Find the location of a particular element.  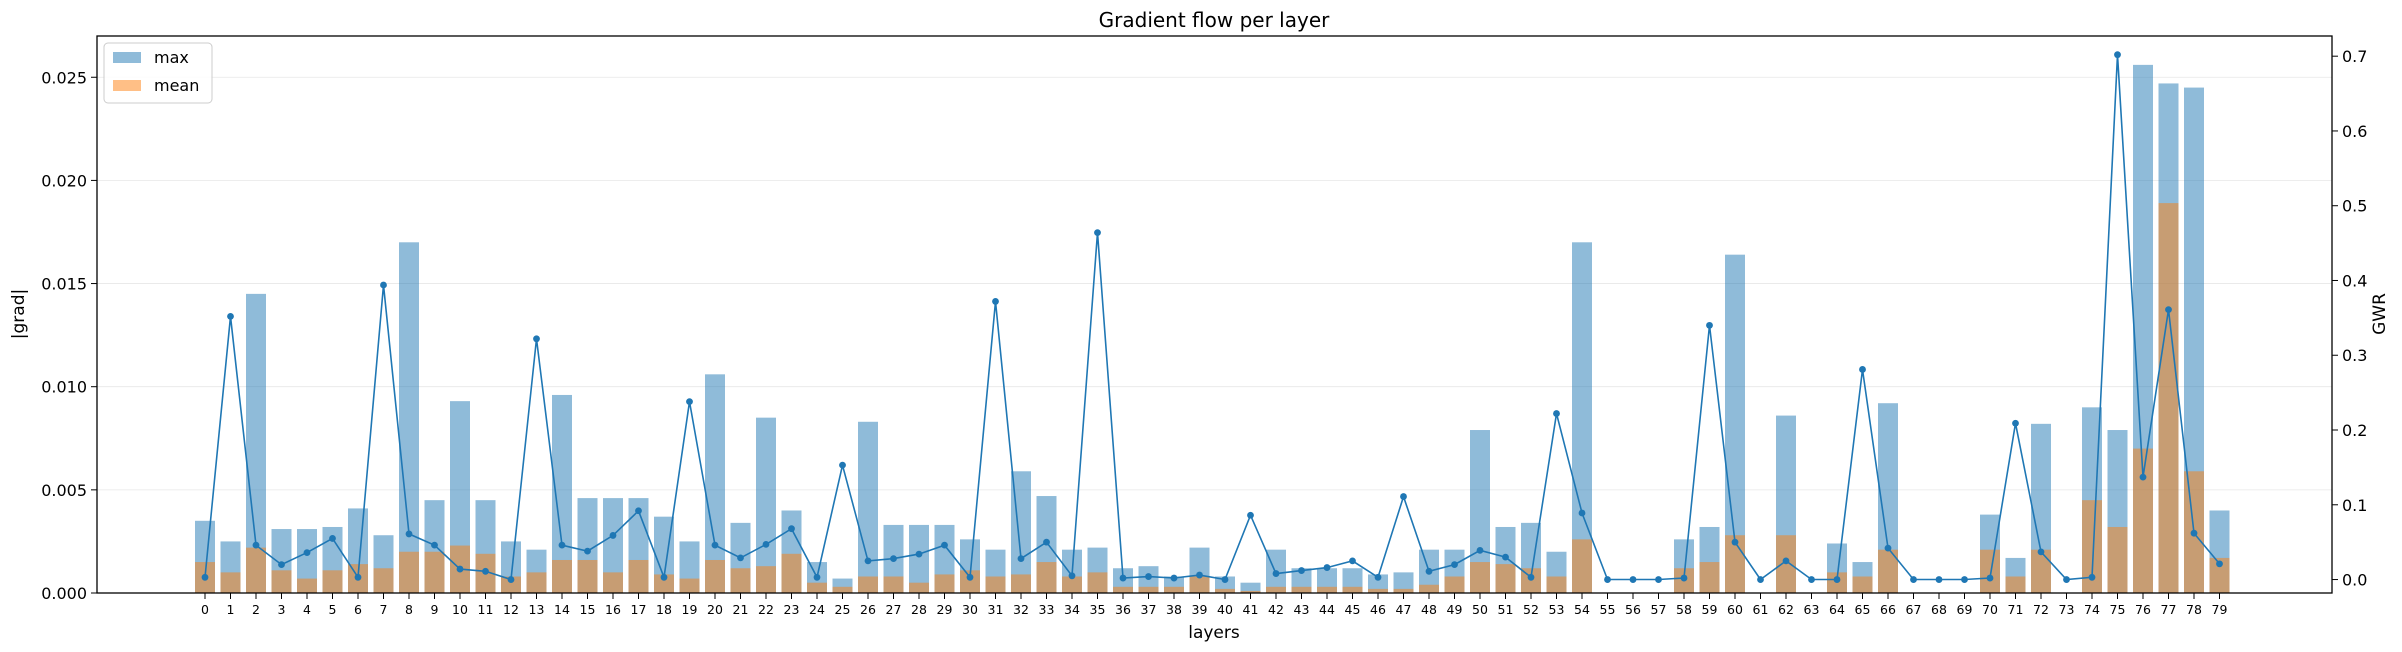

x-tick-label: 67 is located at coordinates (1914, 609).